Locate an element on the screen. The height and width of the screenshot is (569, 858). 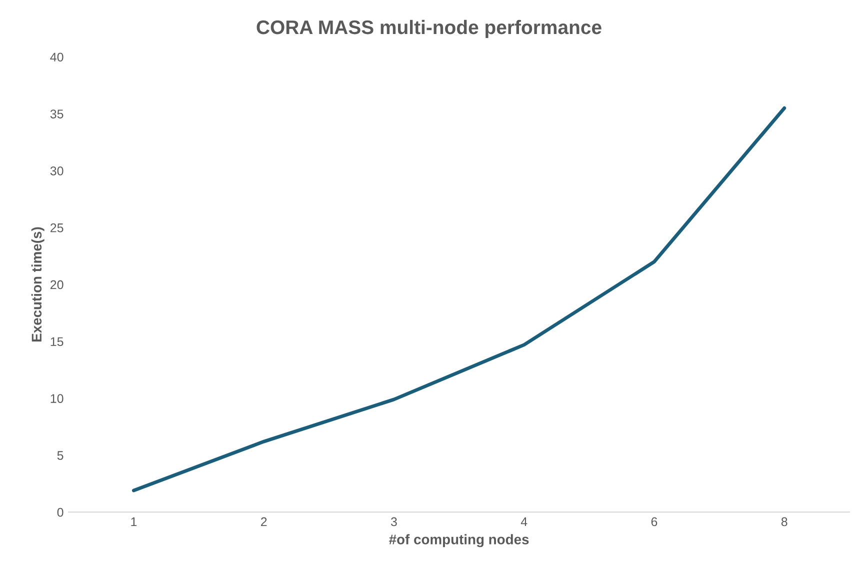
y-tick-label: 10 is located at coordinates (57, 398).